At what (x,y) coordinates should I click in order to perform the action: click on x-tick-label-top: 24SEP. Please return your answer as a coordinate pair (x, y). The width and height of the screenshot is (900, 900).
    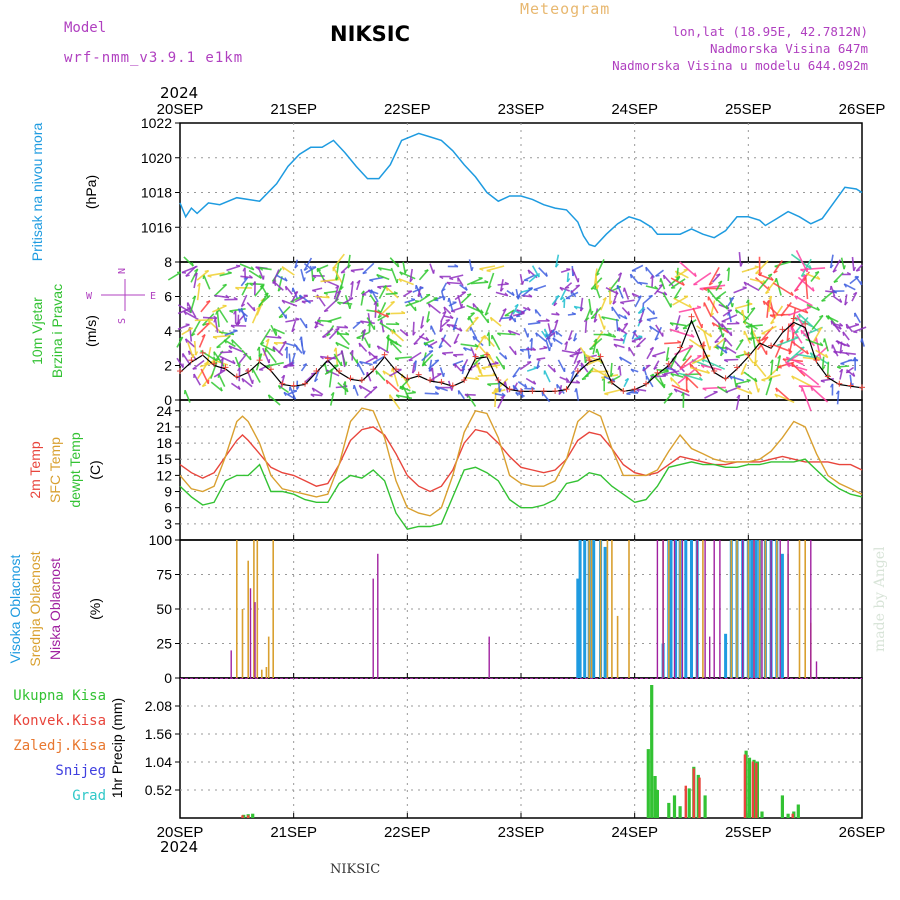
    Looking at the image, I should click on (634, 109).